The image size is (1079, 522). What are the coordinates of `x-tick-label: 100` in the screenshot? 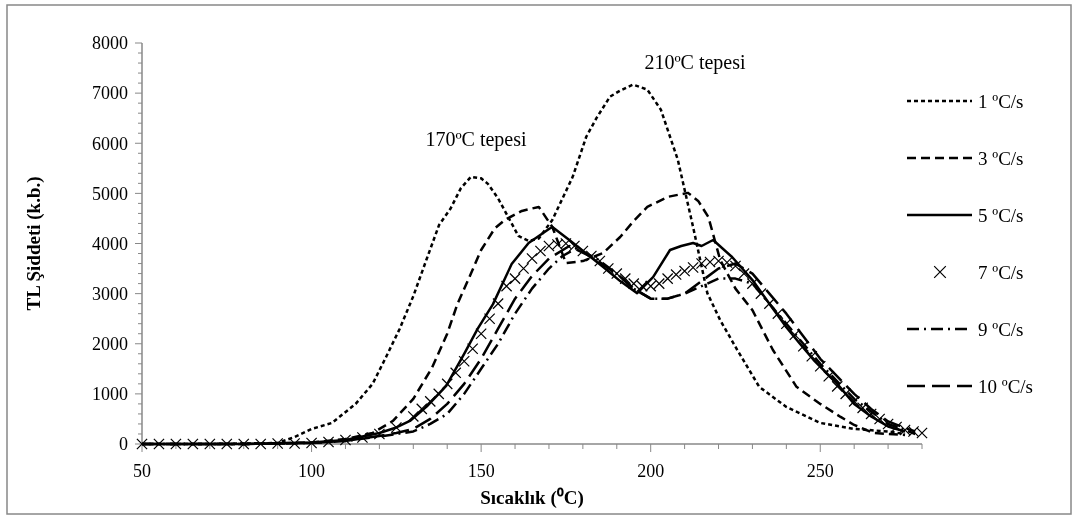 It's located at (312, 471).